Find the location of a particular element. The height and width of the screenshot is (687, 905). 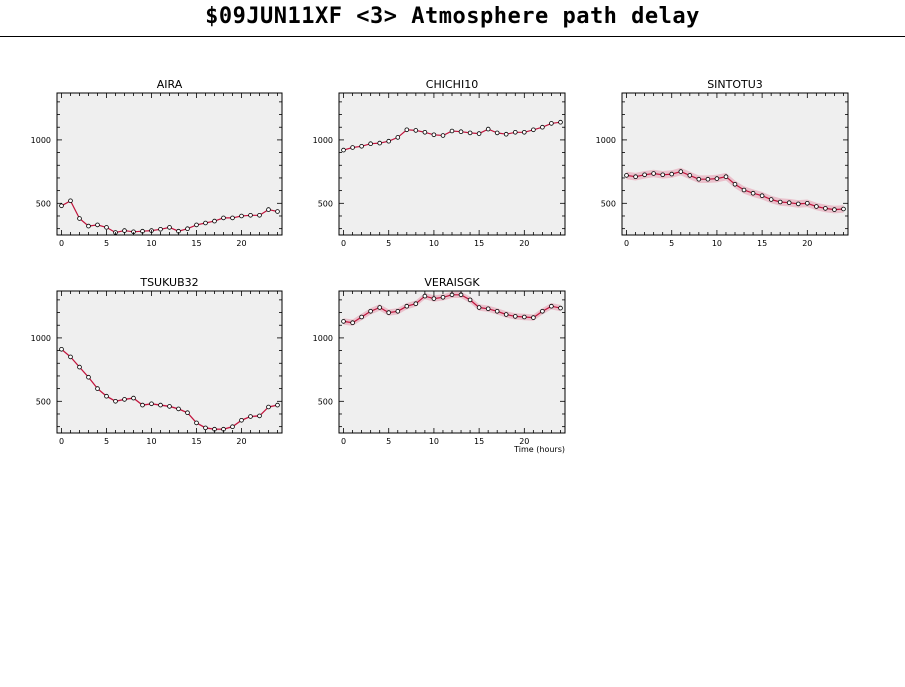

page-title: $09JUN11XF <3> Atmosphere path delay is located at coordinates (452, 16).